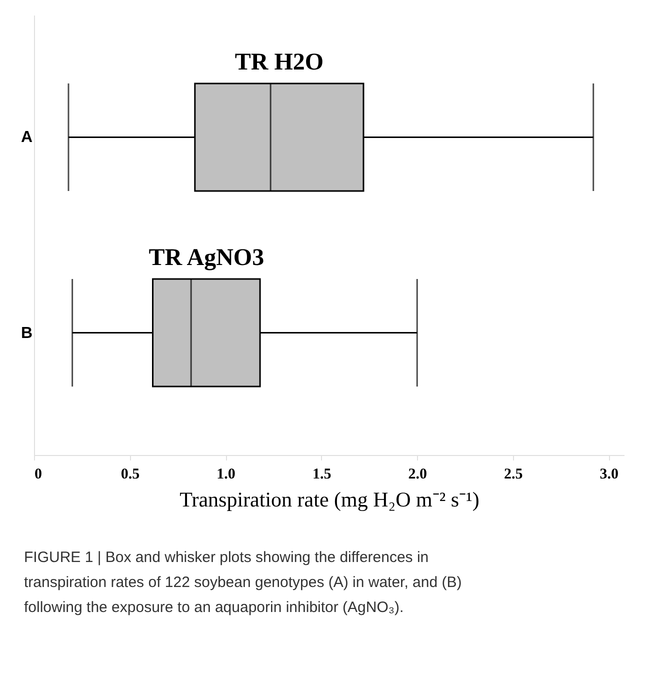  Describe the element at coordinates (243, 582) in the screenshot. I see `caption: FIGURE 1 | Box and whisker plots showing the differences in transpiration rates of 122 soybean genotypes (A) in water, and (B) following the exposure to an aquaporin inhibitor (AgNO₃).` at that location.